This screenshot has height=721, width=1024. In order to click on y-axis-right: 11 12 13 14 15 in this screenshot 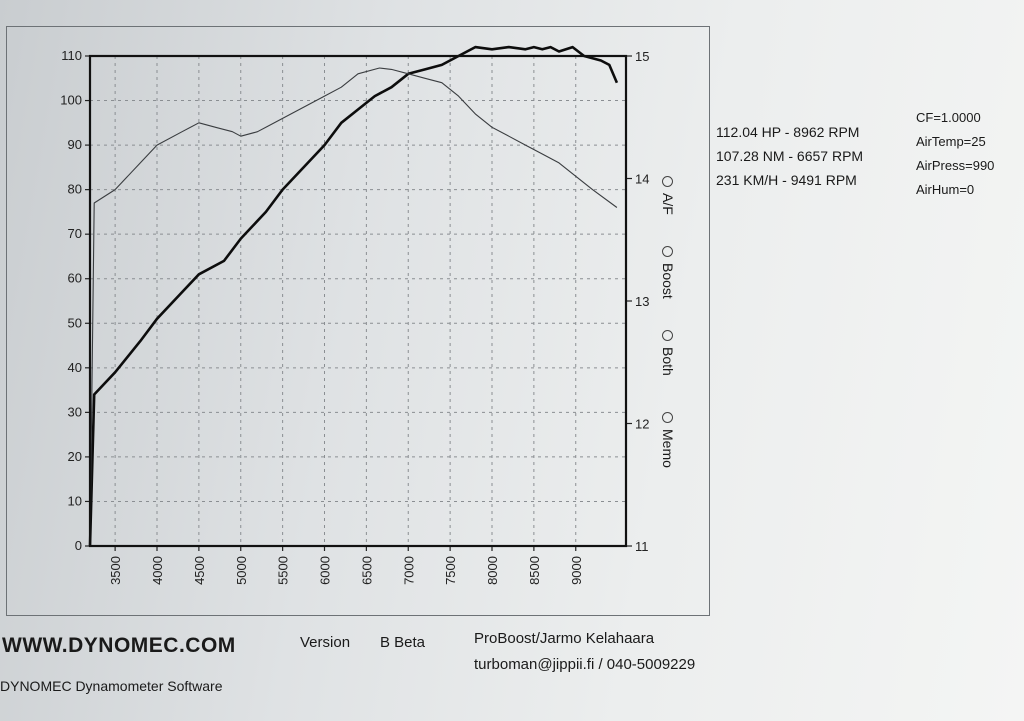, I will do `click(637, 301)`.